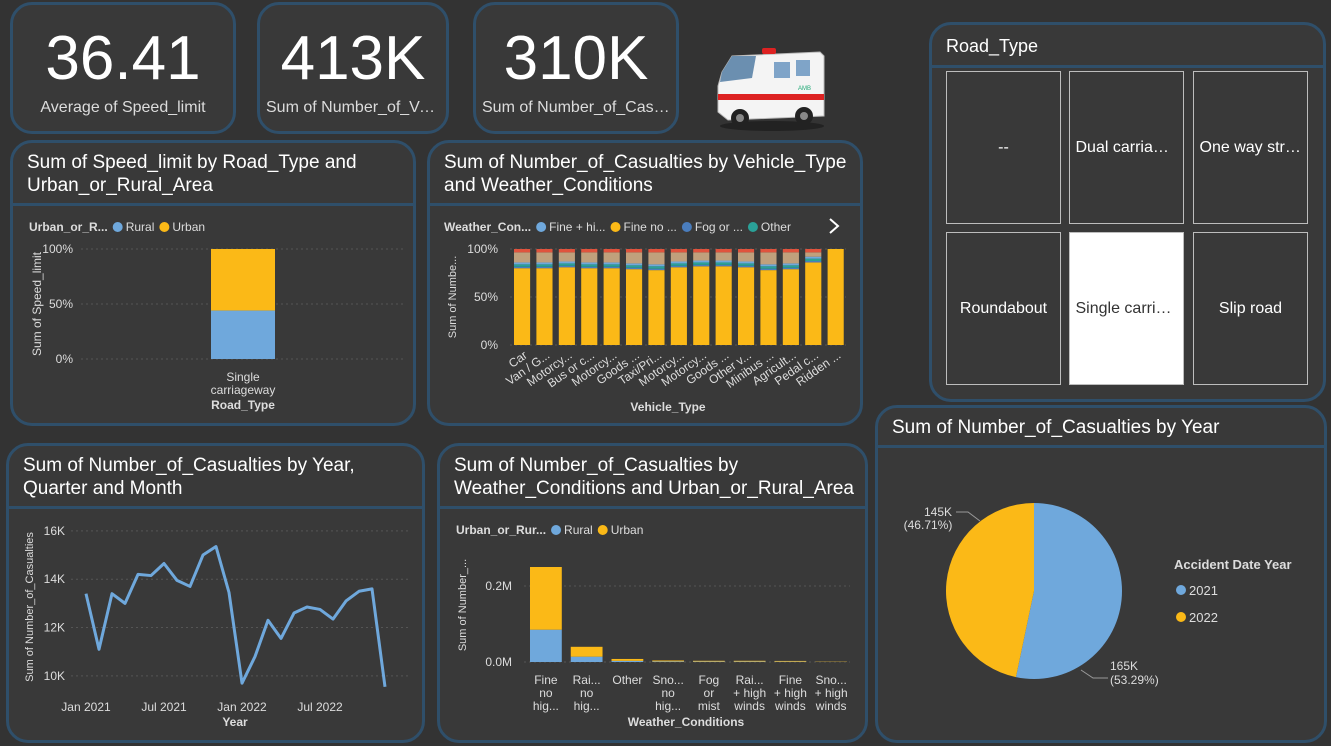 The height and width of the screenshot is (746, 1331). What do you see at coordinates (627, 680) in the screenshot?
I see `x-tick-label: Other` at bounding box center [627, 680].